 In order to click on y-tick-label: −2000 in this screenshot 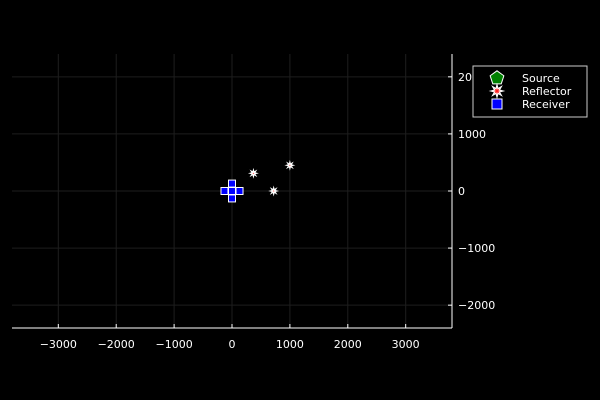, I will do `click(476, 305)`.